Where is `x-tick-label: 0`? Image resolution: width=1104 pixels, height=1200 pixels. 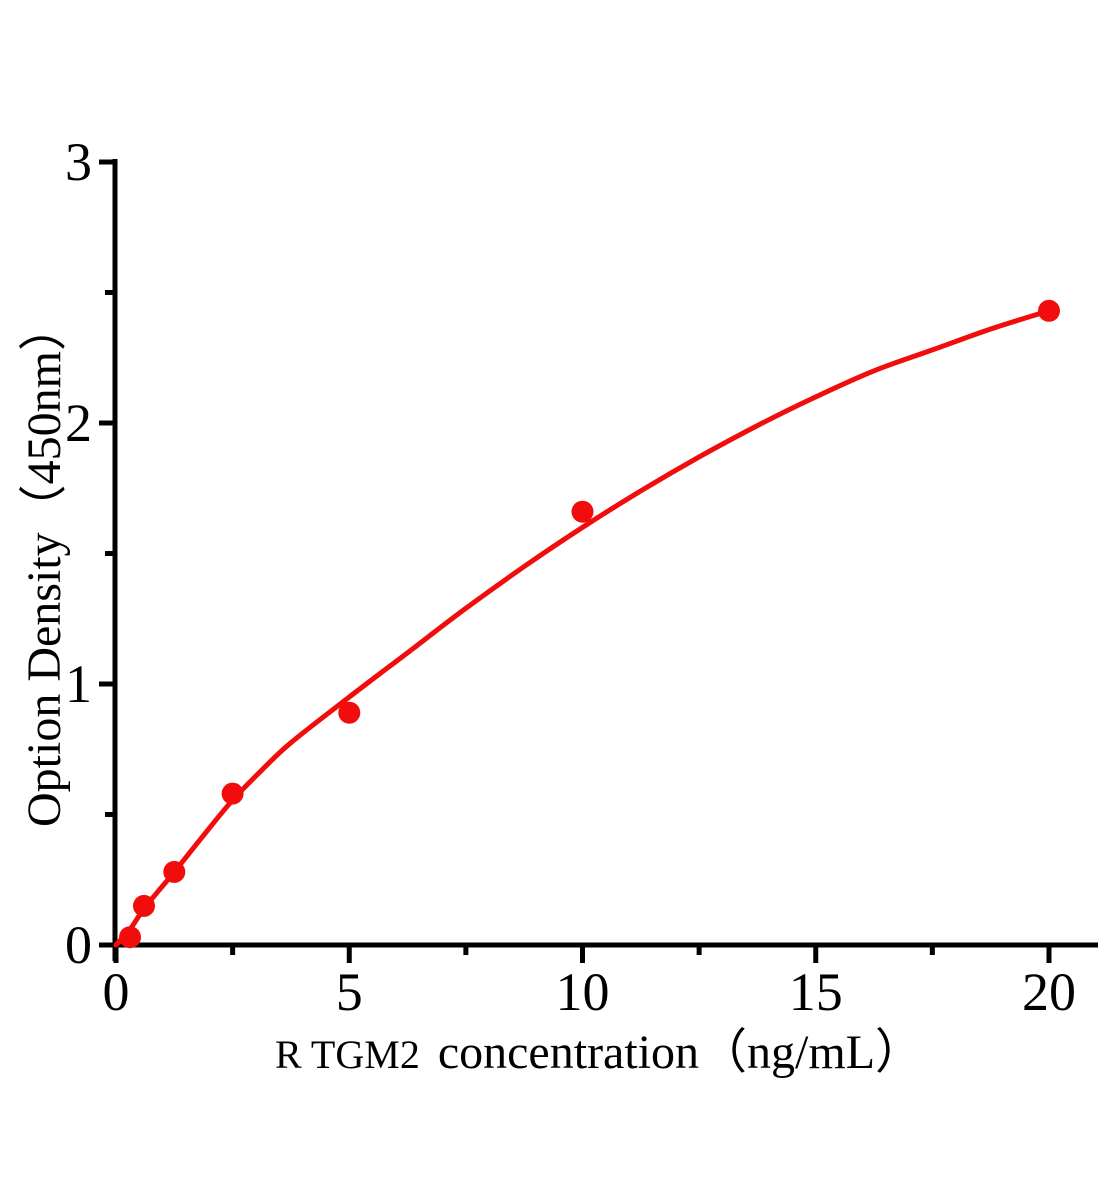
x-tick-label: 0 is located at coordinates (116, 992).